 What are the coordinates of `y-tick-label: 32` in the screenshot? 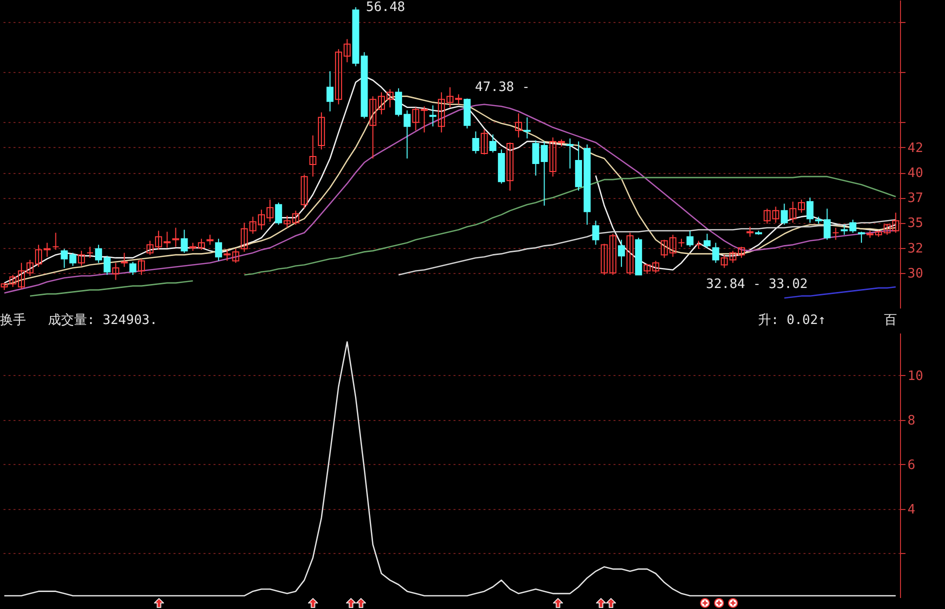 It's located at (916, 248).